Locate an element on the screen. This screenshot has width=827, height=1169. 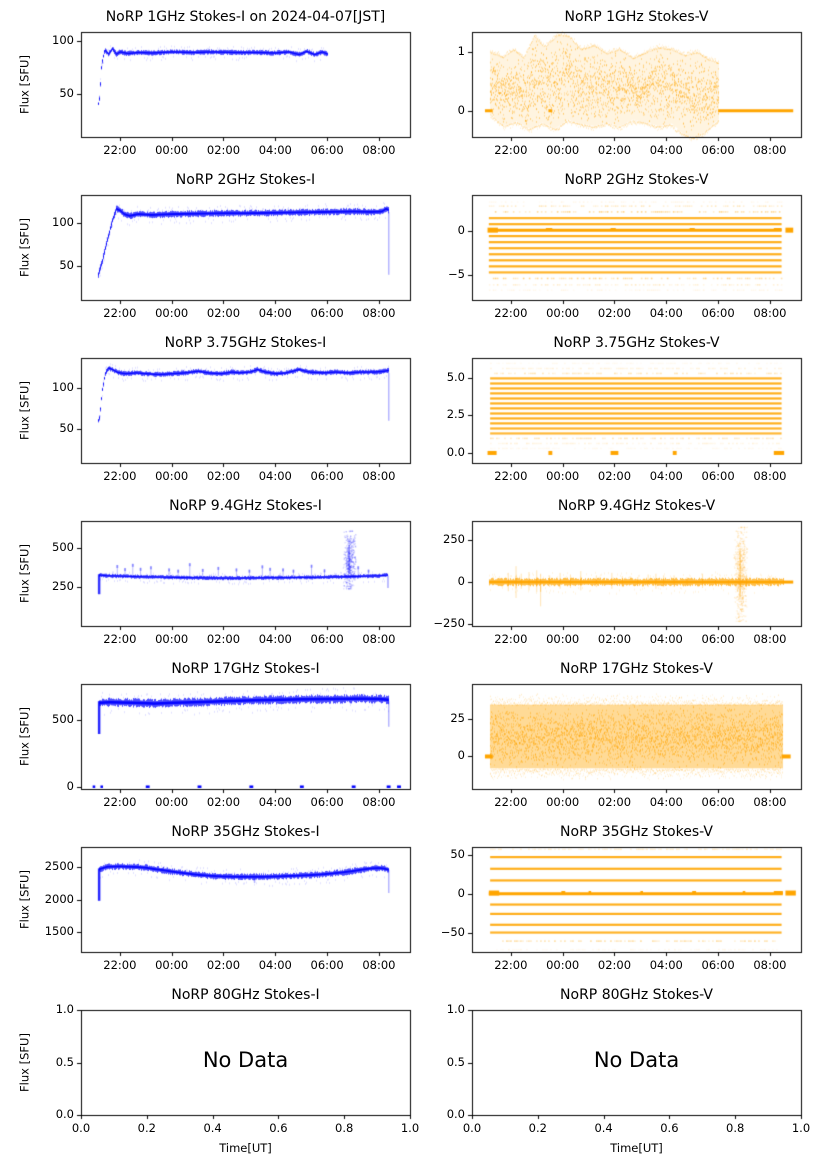
x-tick-label: 0.6 is located at coordinates (669, 1128).